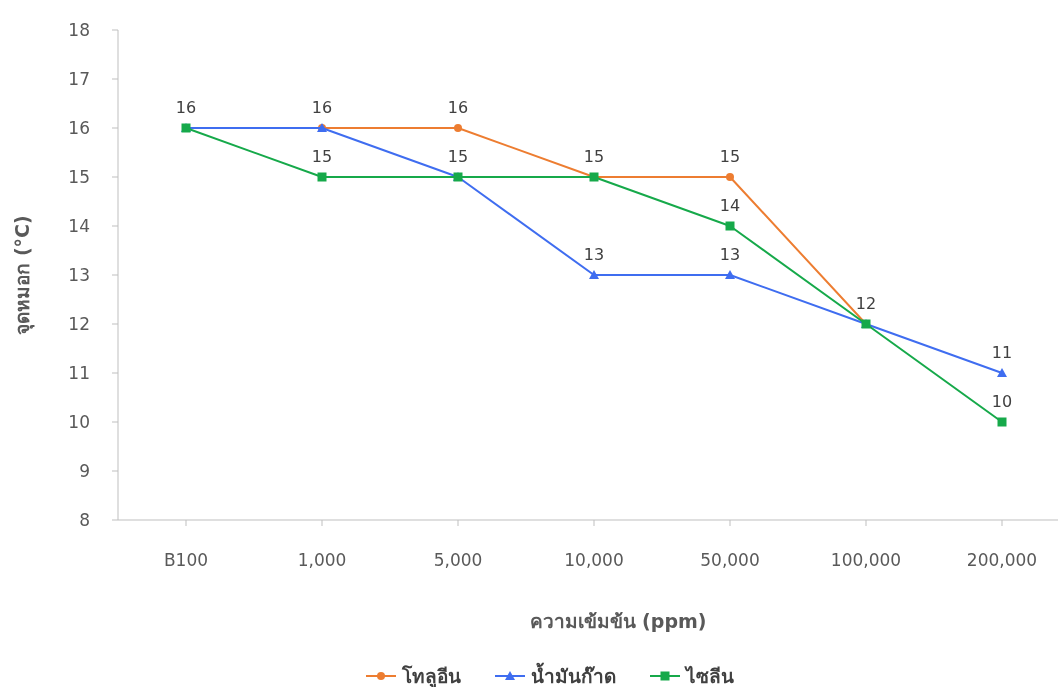 The width and height of the screenshot is (1060, 687). Describe the element at coordinates (1002, 401) in the screenshot. I see `data-label: 10` at that location.